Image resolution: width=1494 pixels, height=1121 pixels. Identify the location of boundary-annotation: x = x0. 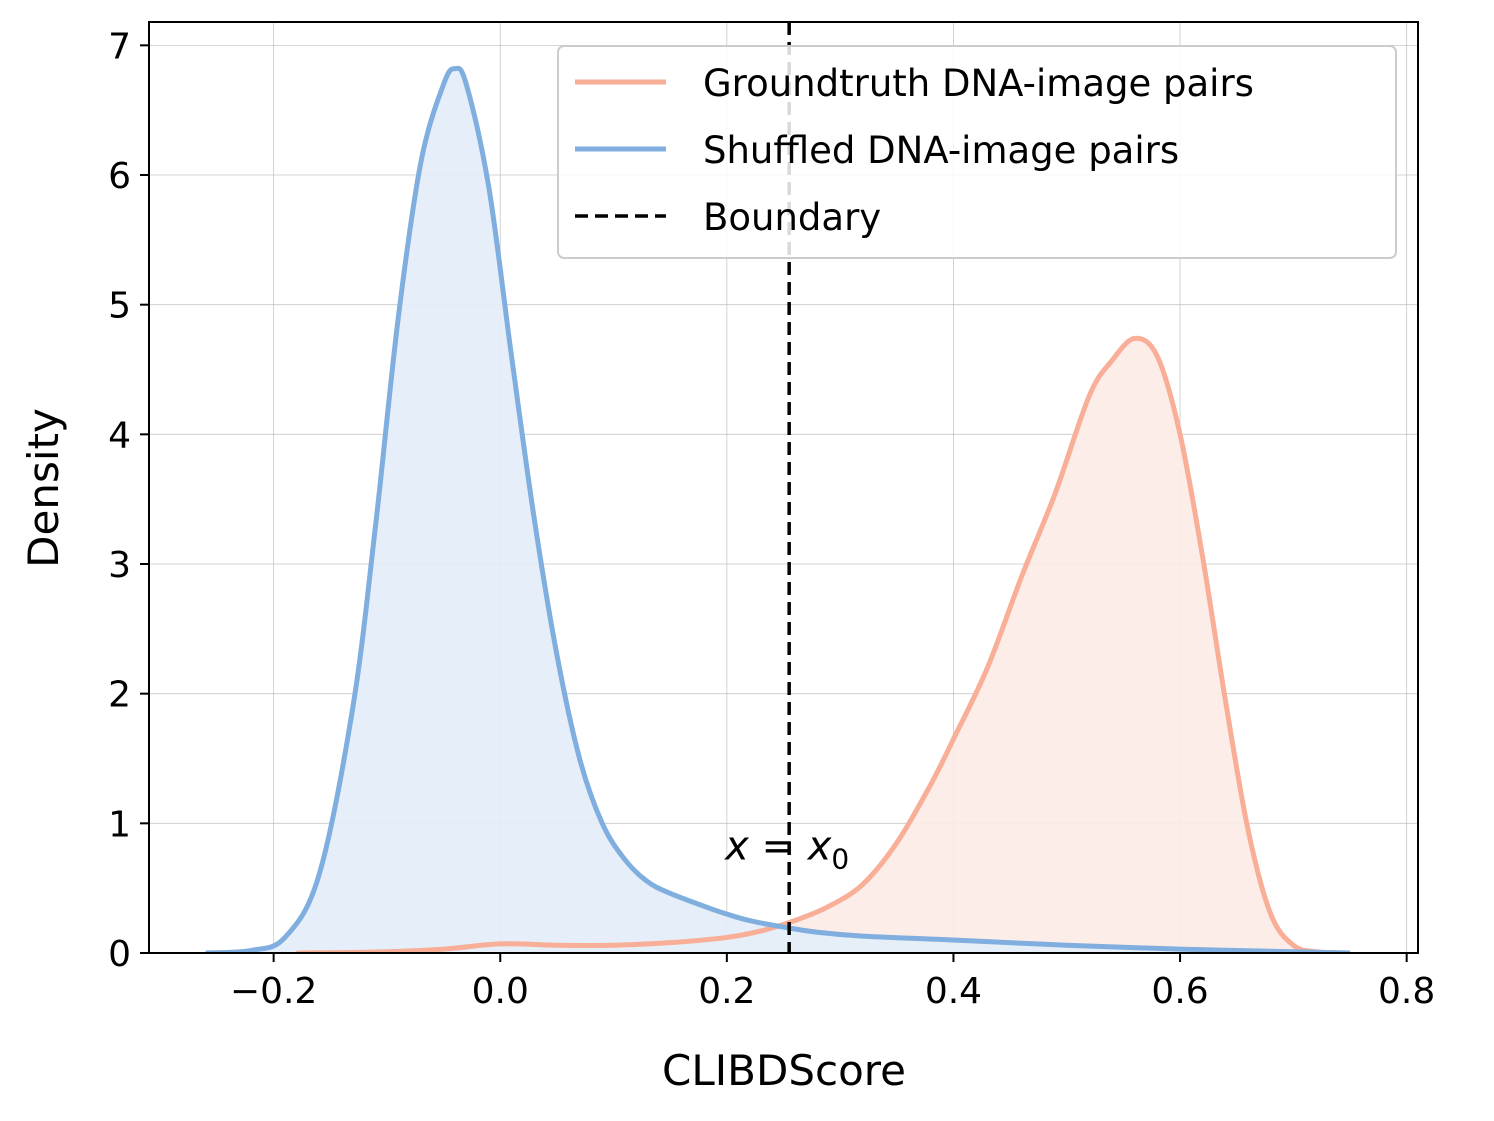
(786, 850).